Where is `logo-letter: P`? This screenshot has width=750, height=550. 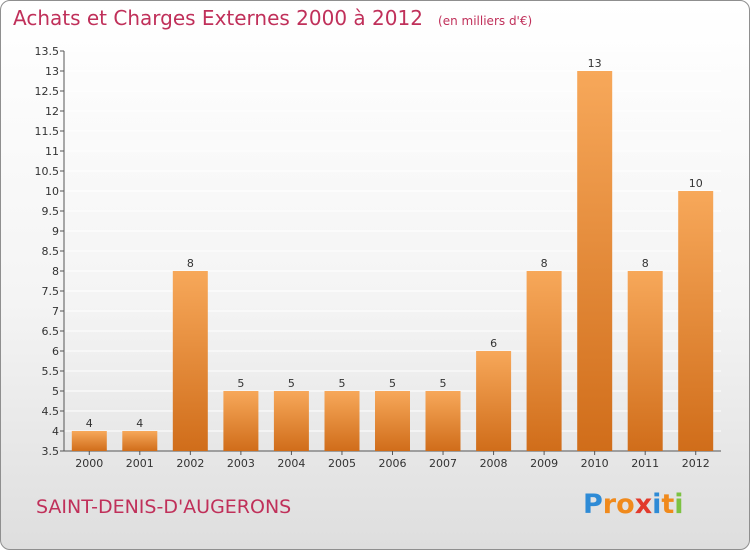 logo-letter: P is located at coordinates (593, 504).